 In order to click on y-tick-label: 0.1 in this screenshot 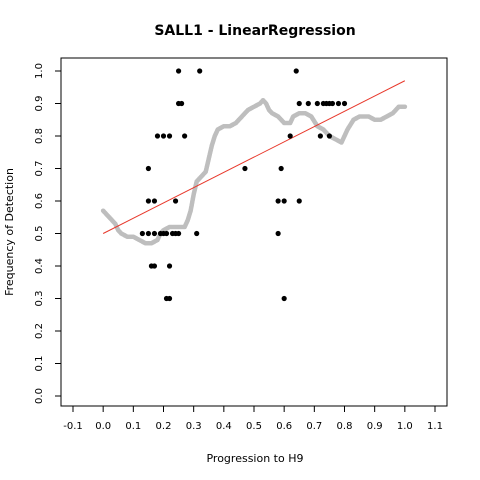, I will do `click(39, 364)`.